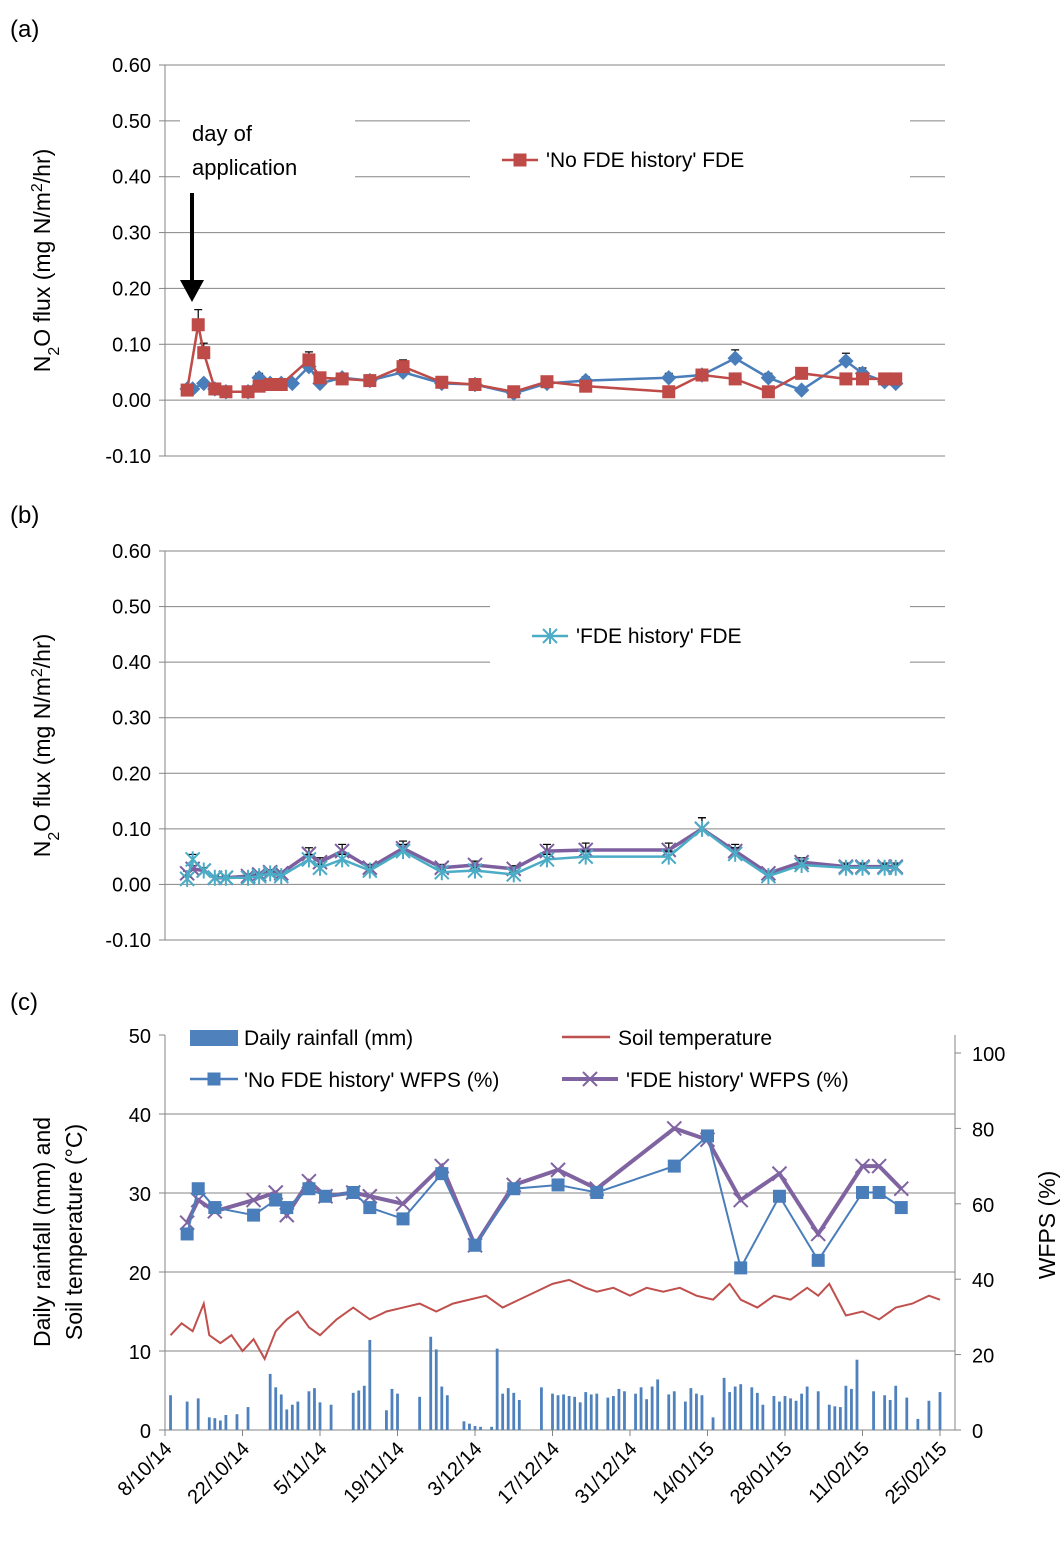 The image size is (1064, 1541). I want to click on annotation-text-line1: day of, so click(222, 133).